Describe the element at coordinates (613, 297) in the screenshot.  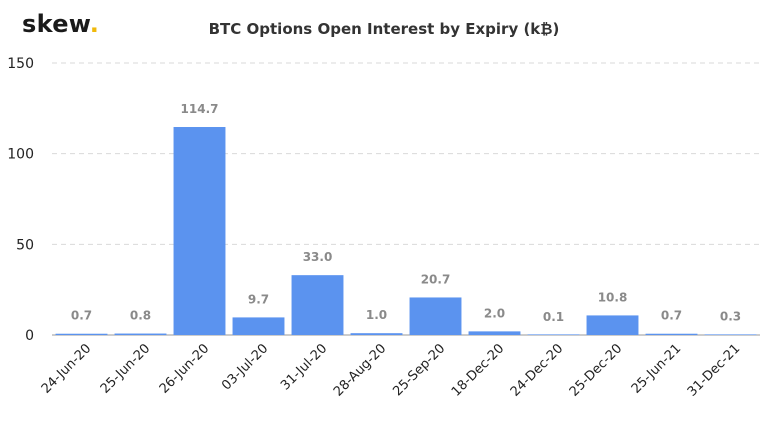
I see `data-label: 10.8` at that location.